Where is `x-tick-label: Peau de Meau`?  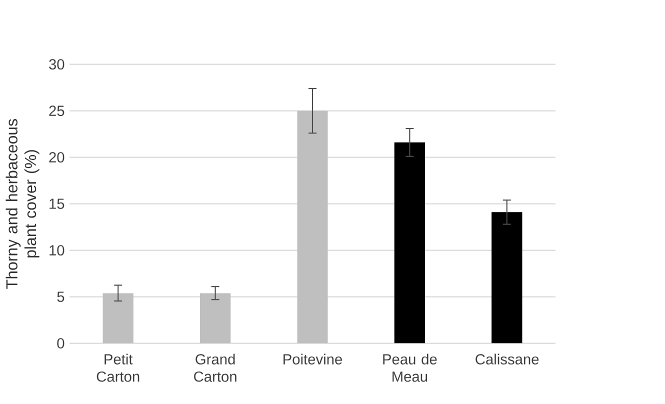 x-tick-label: Peau de Meau is located at coordinates (410, 368).